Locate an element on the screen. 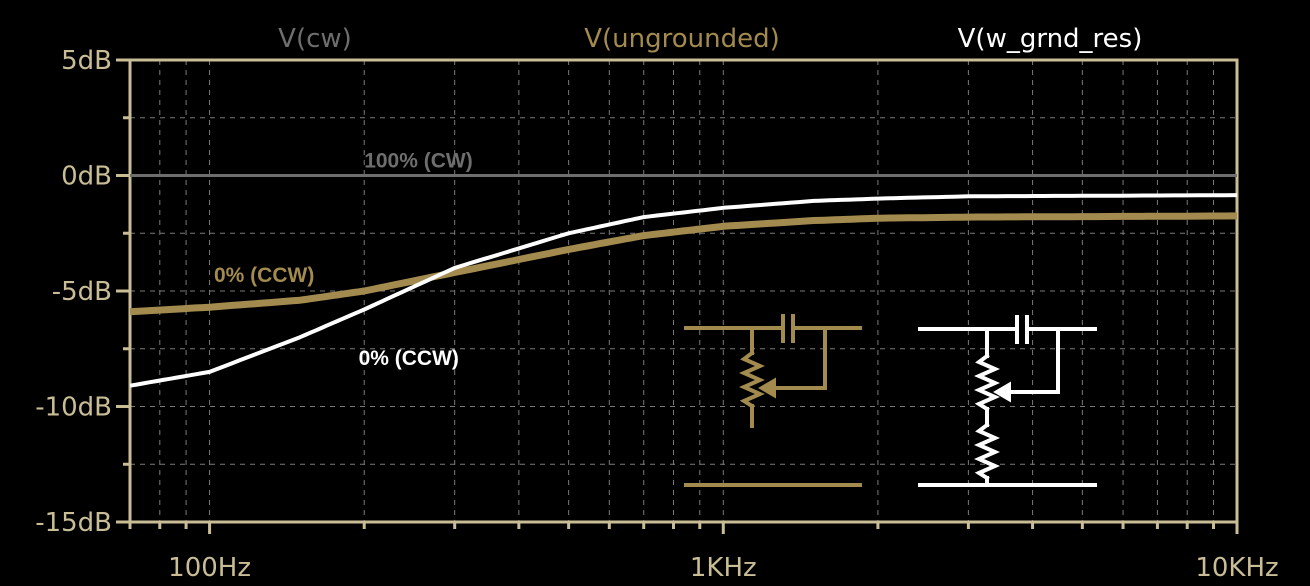 The height and width of the screenshot is (586, 1310). y-tick-label: -10dB is located at coordinates (73, 408).